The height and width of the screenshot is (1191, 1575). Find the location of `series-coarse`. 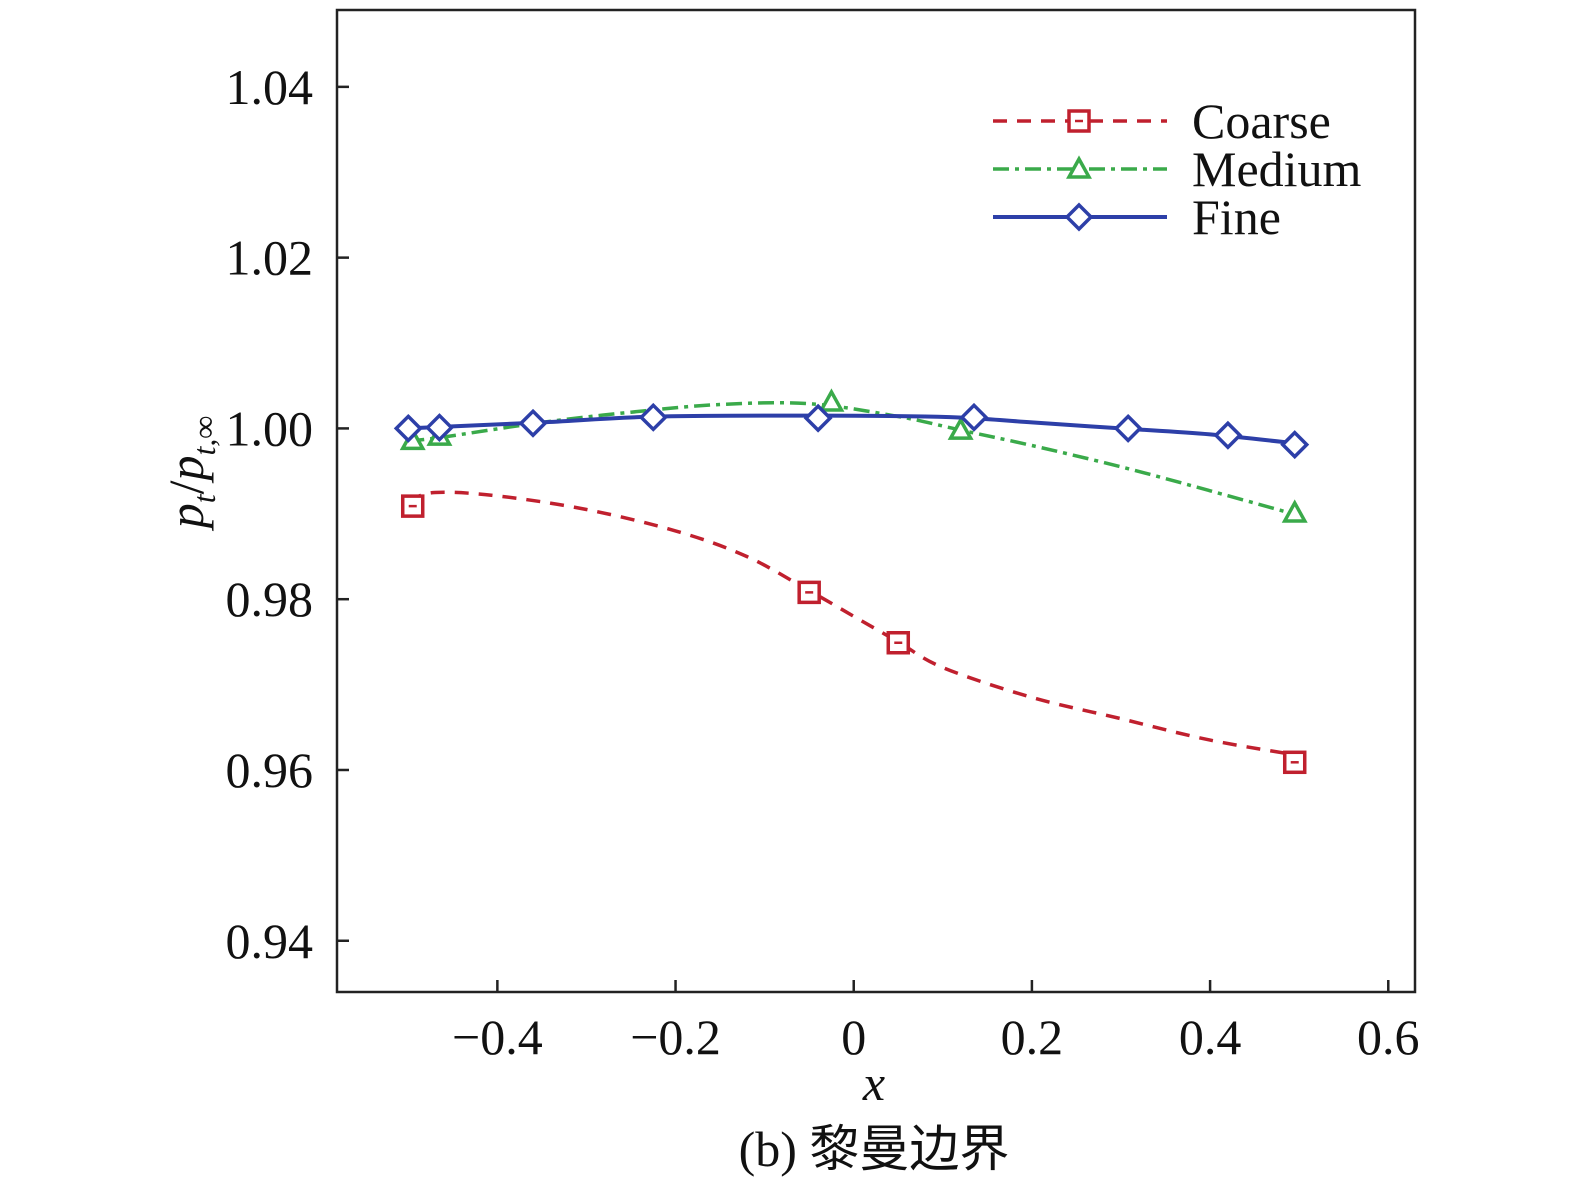

series-coarse is located at coordinates (853, 632).